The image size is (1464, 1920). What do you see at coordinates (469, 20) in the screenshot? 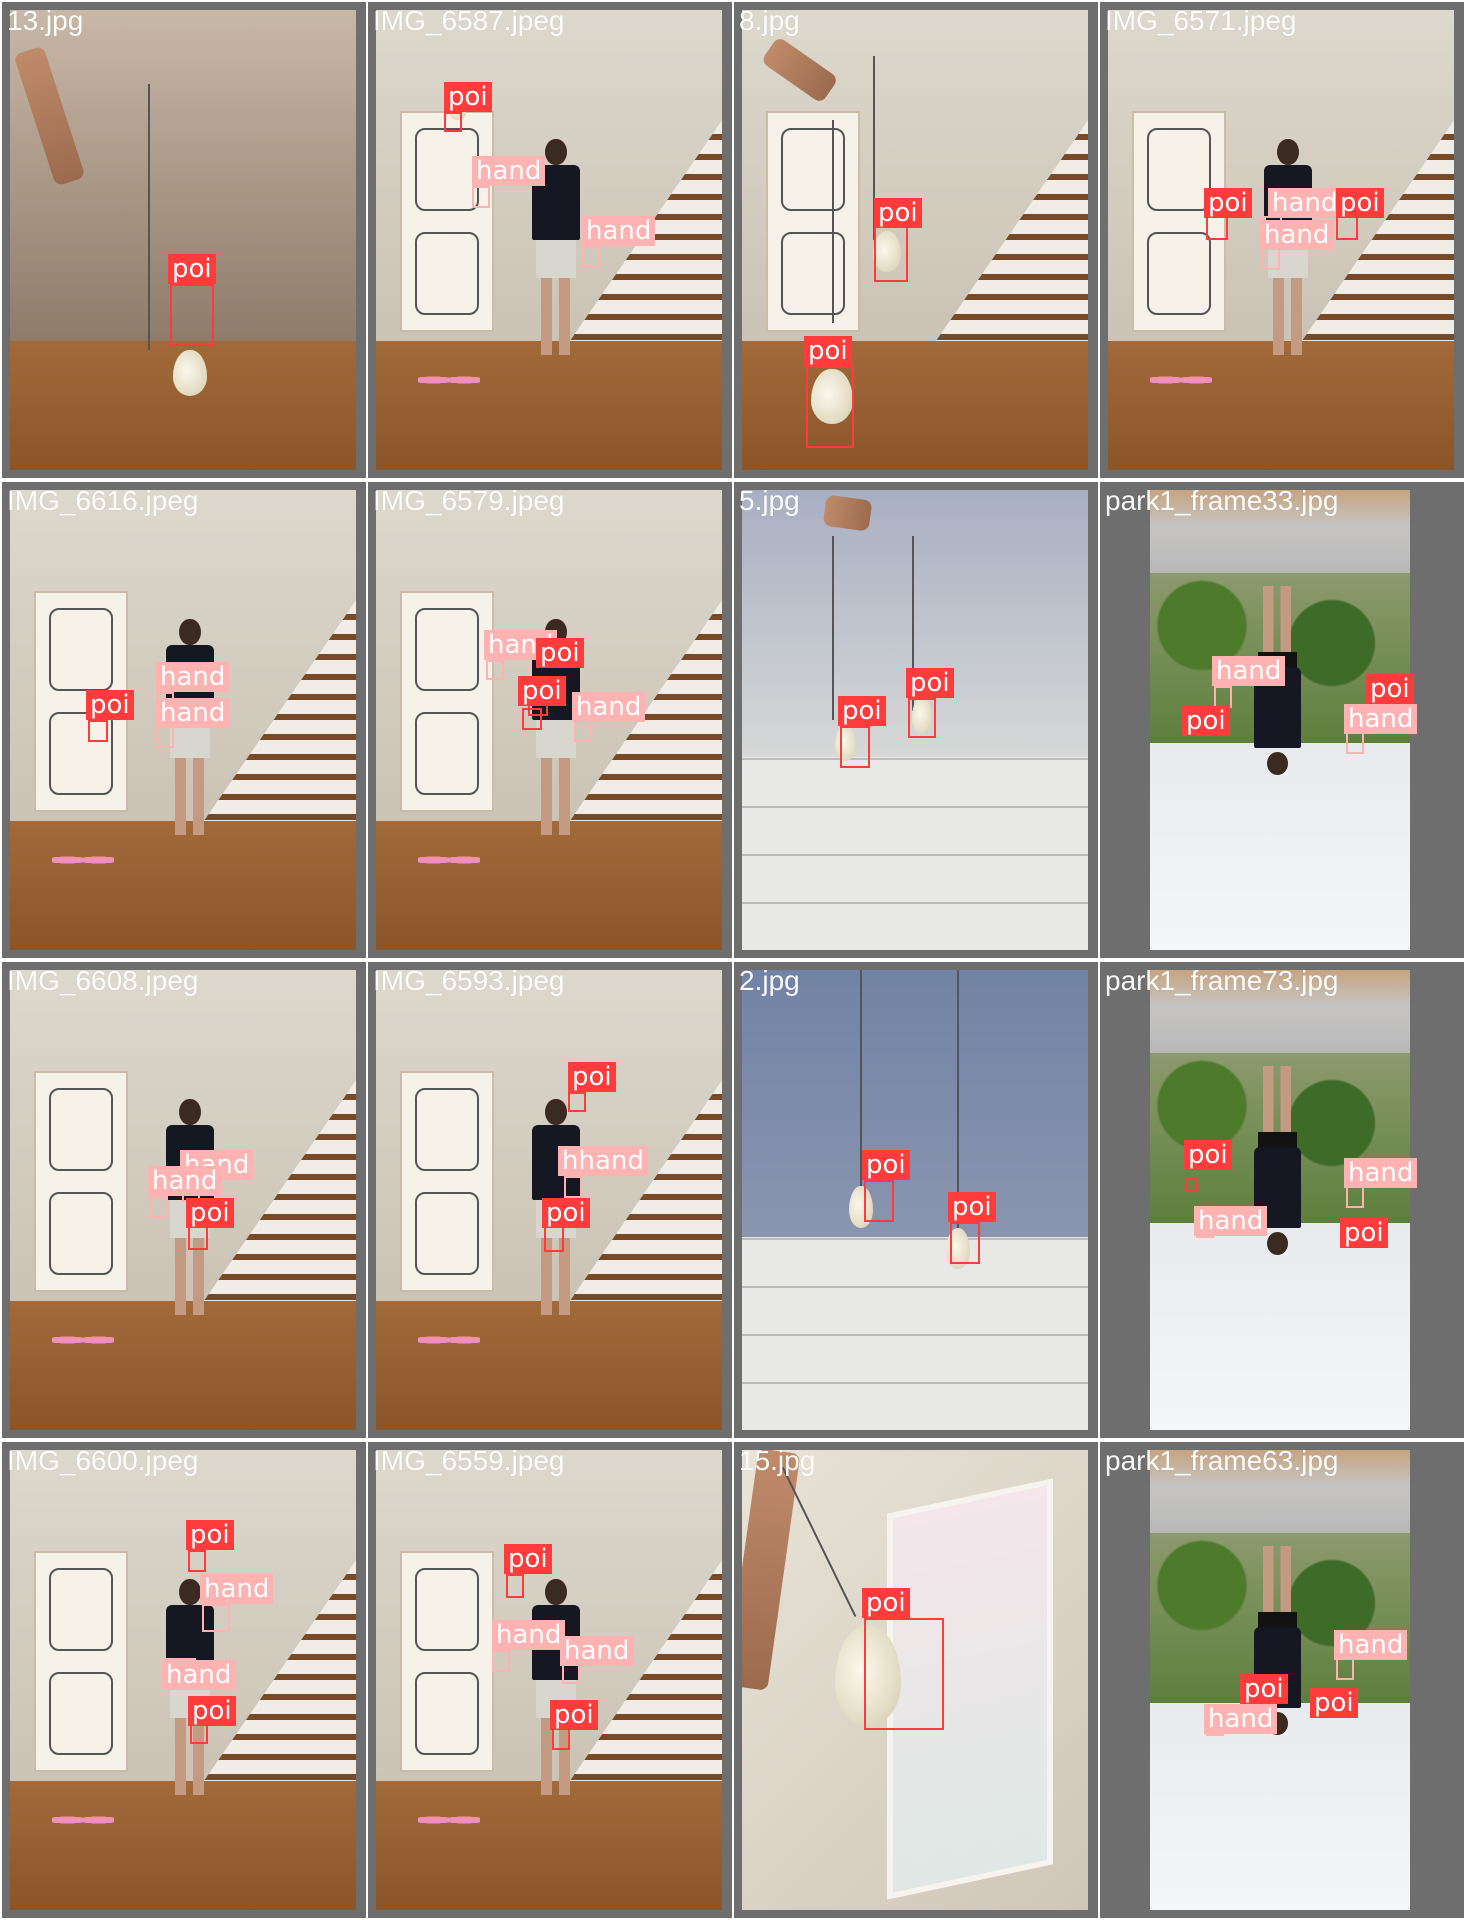
I see `filename-label: IMG_6587.jpeg` at bounding box center [469, 20].